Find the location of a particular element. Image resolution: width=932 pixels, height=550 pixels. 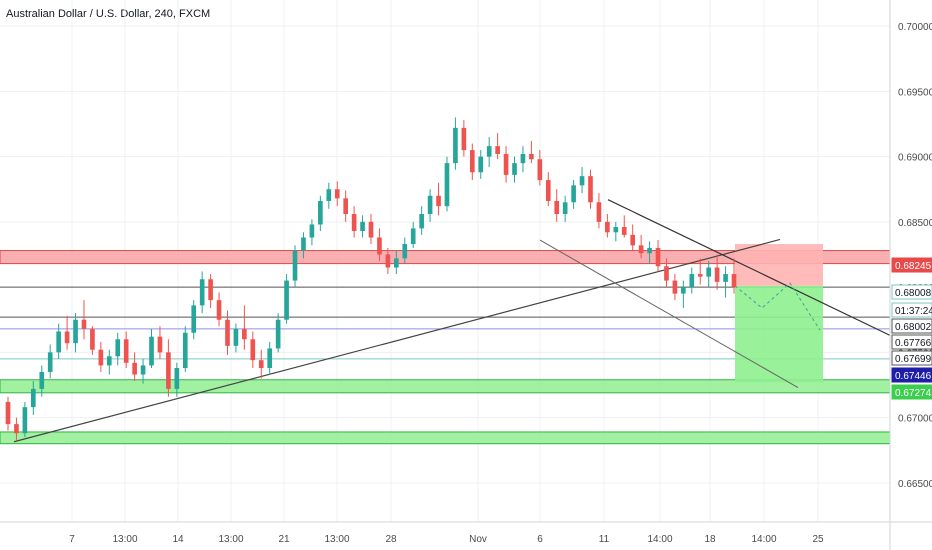

price-tag-label: 0.67446 is located at coordinates (913, 376).